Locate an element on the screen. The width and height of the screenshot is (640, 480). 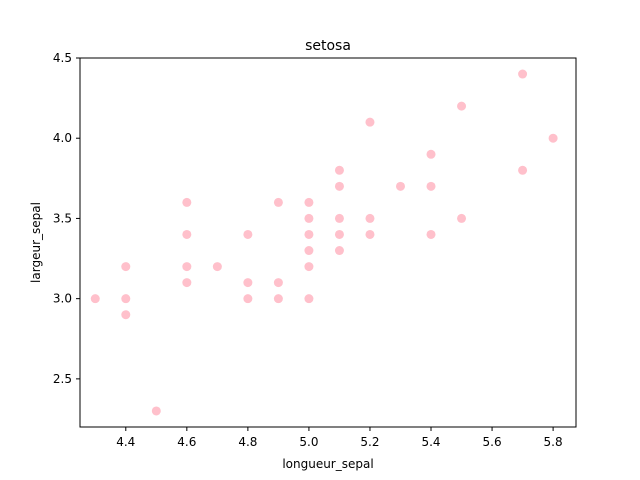
y-tick-label: 4.5 is located at coordinates (62, 58).